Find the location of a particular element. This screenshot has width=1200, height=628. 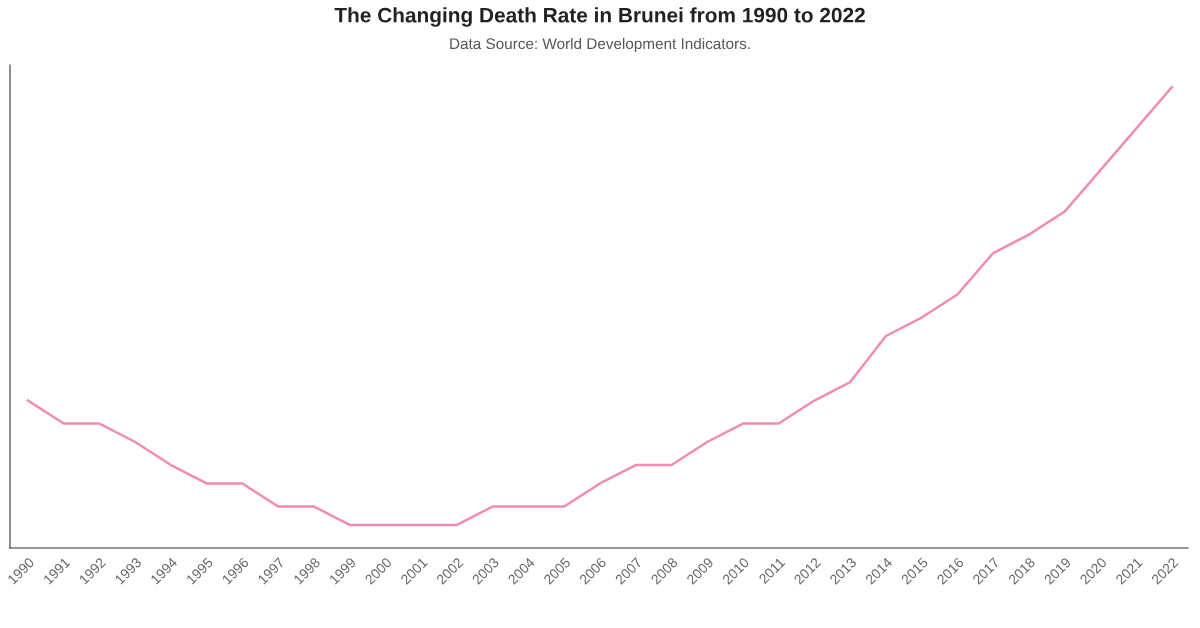

chart-title: The Changing Death Rate in Brunei from 1990 to 2022 is located at coordinates (599, 17).